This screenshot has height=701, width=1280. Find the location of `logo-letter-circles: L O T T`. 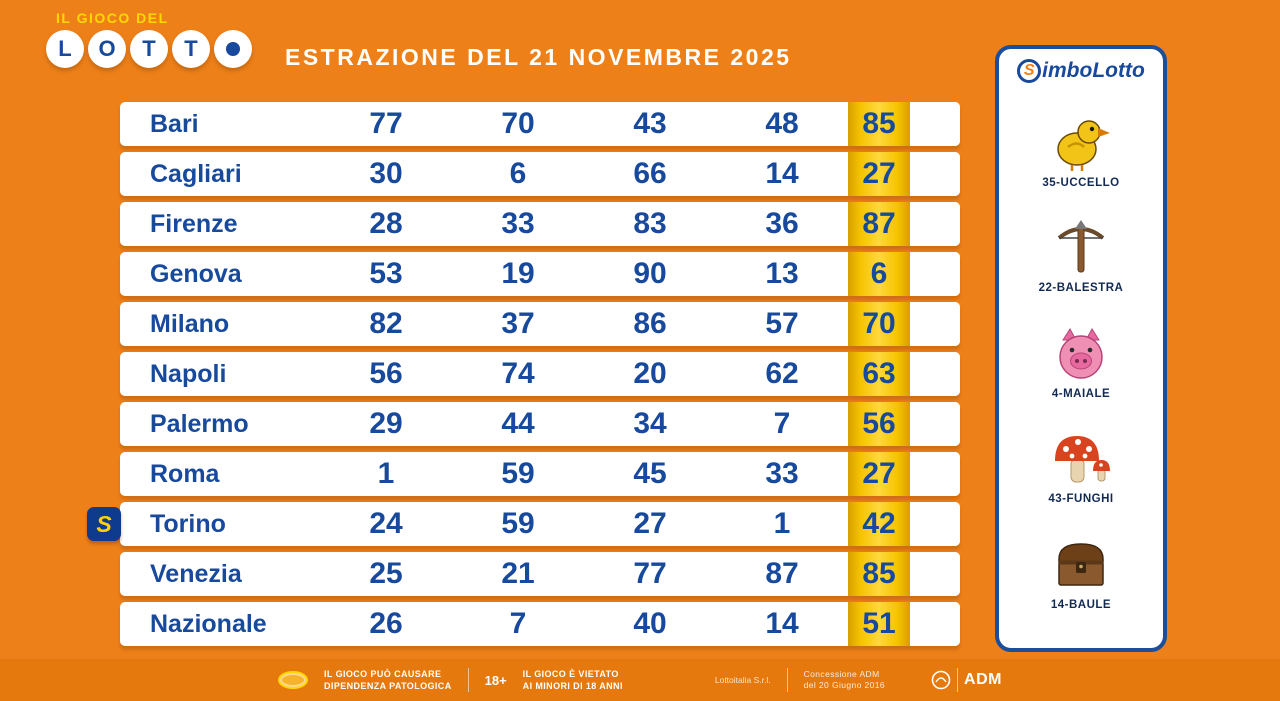

logo-letter-circles: L O T T is located at coordinates (149, 49).